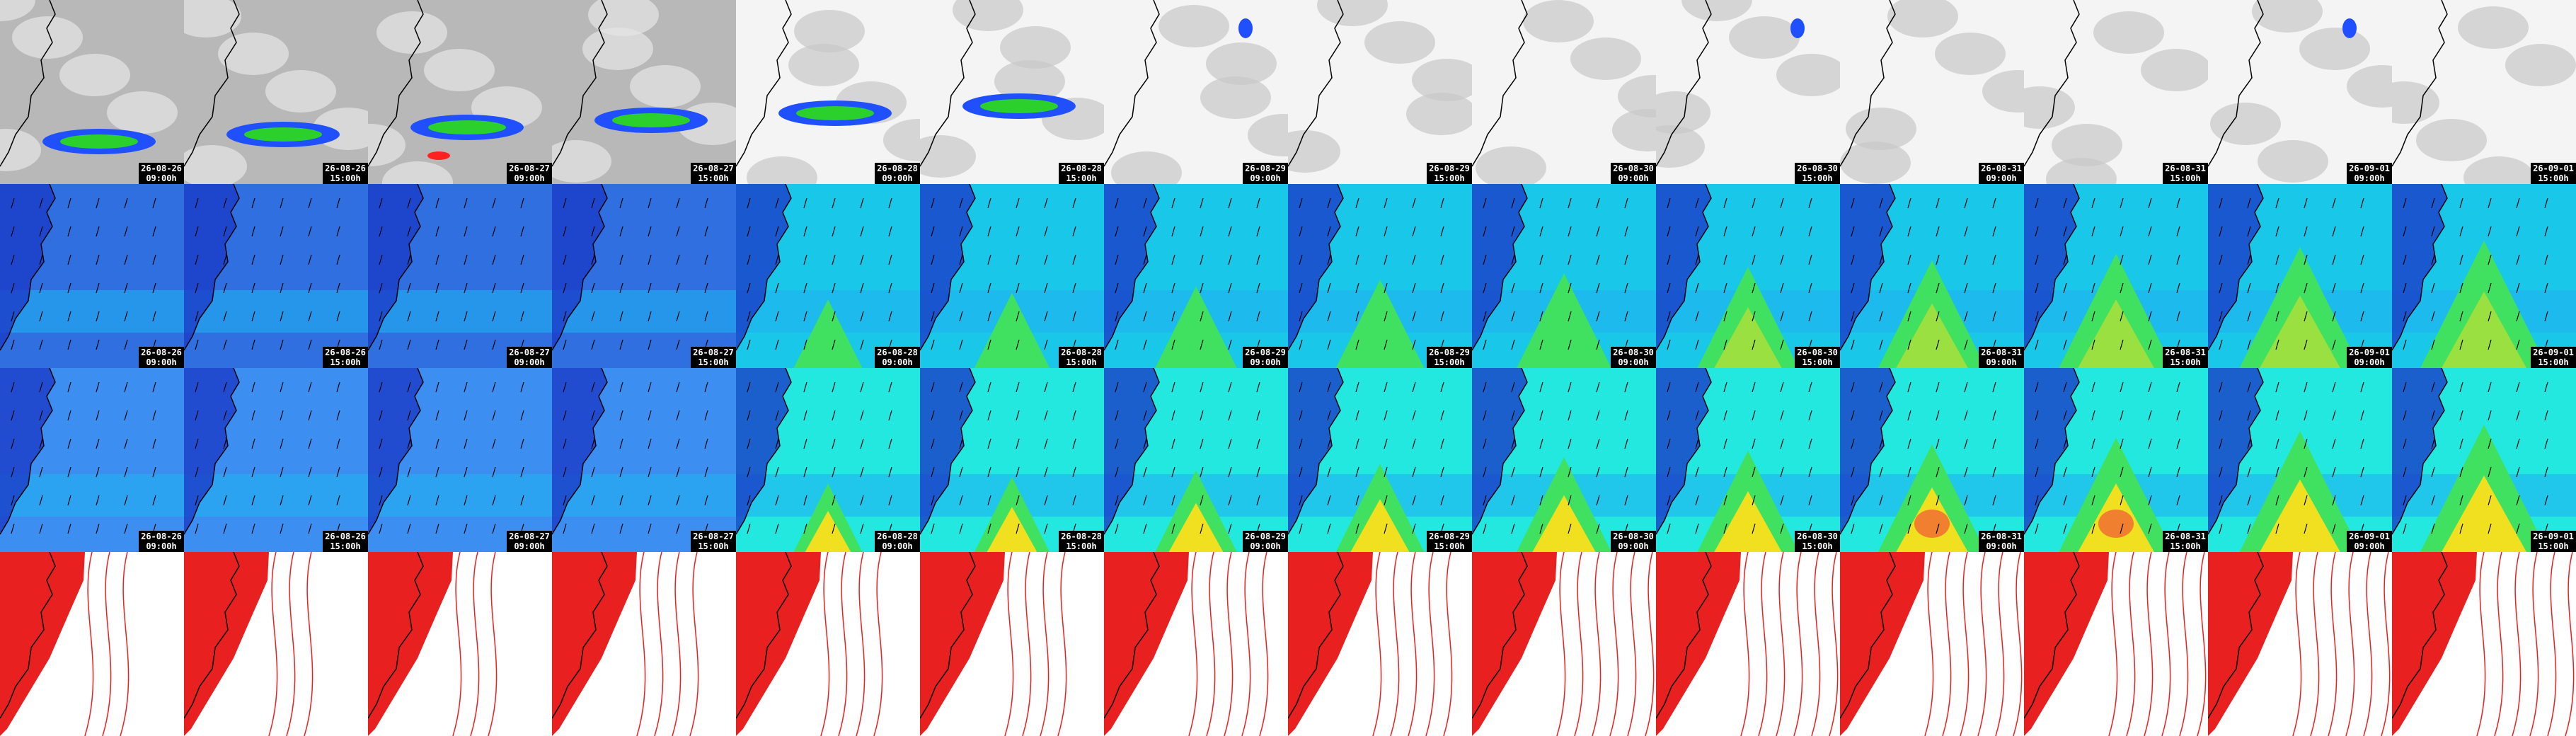 The width and height of the screenshot is (2576, 736). I want to click on precip, so click(2349, 28).